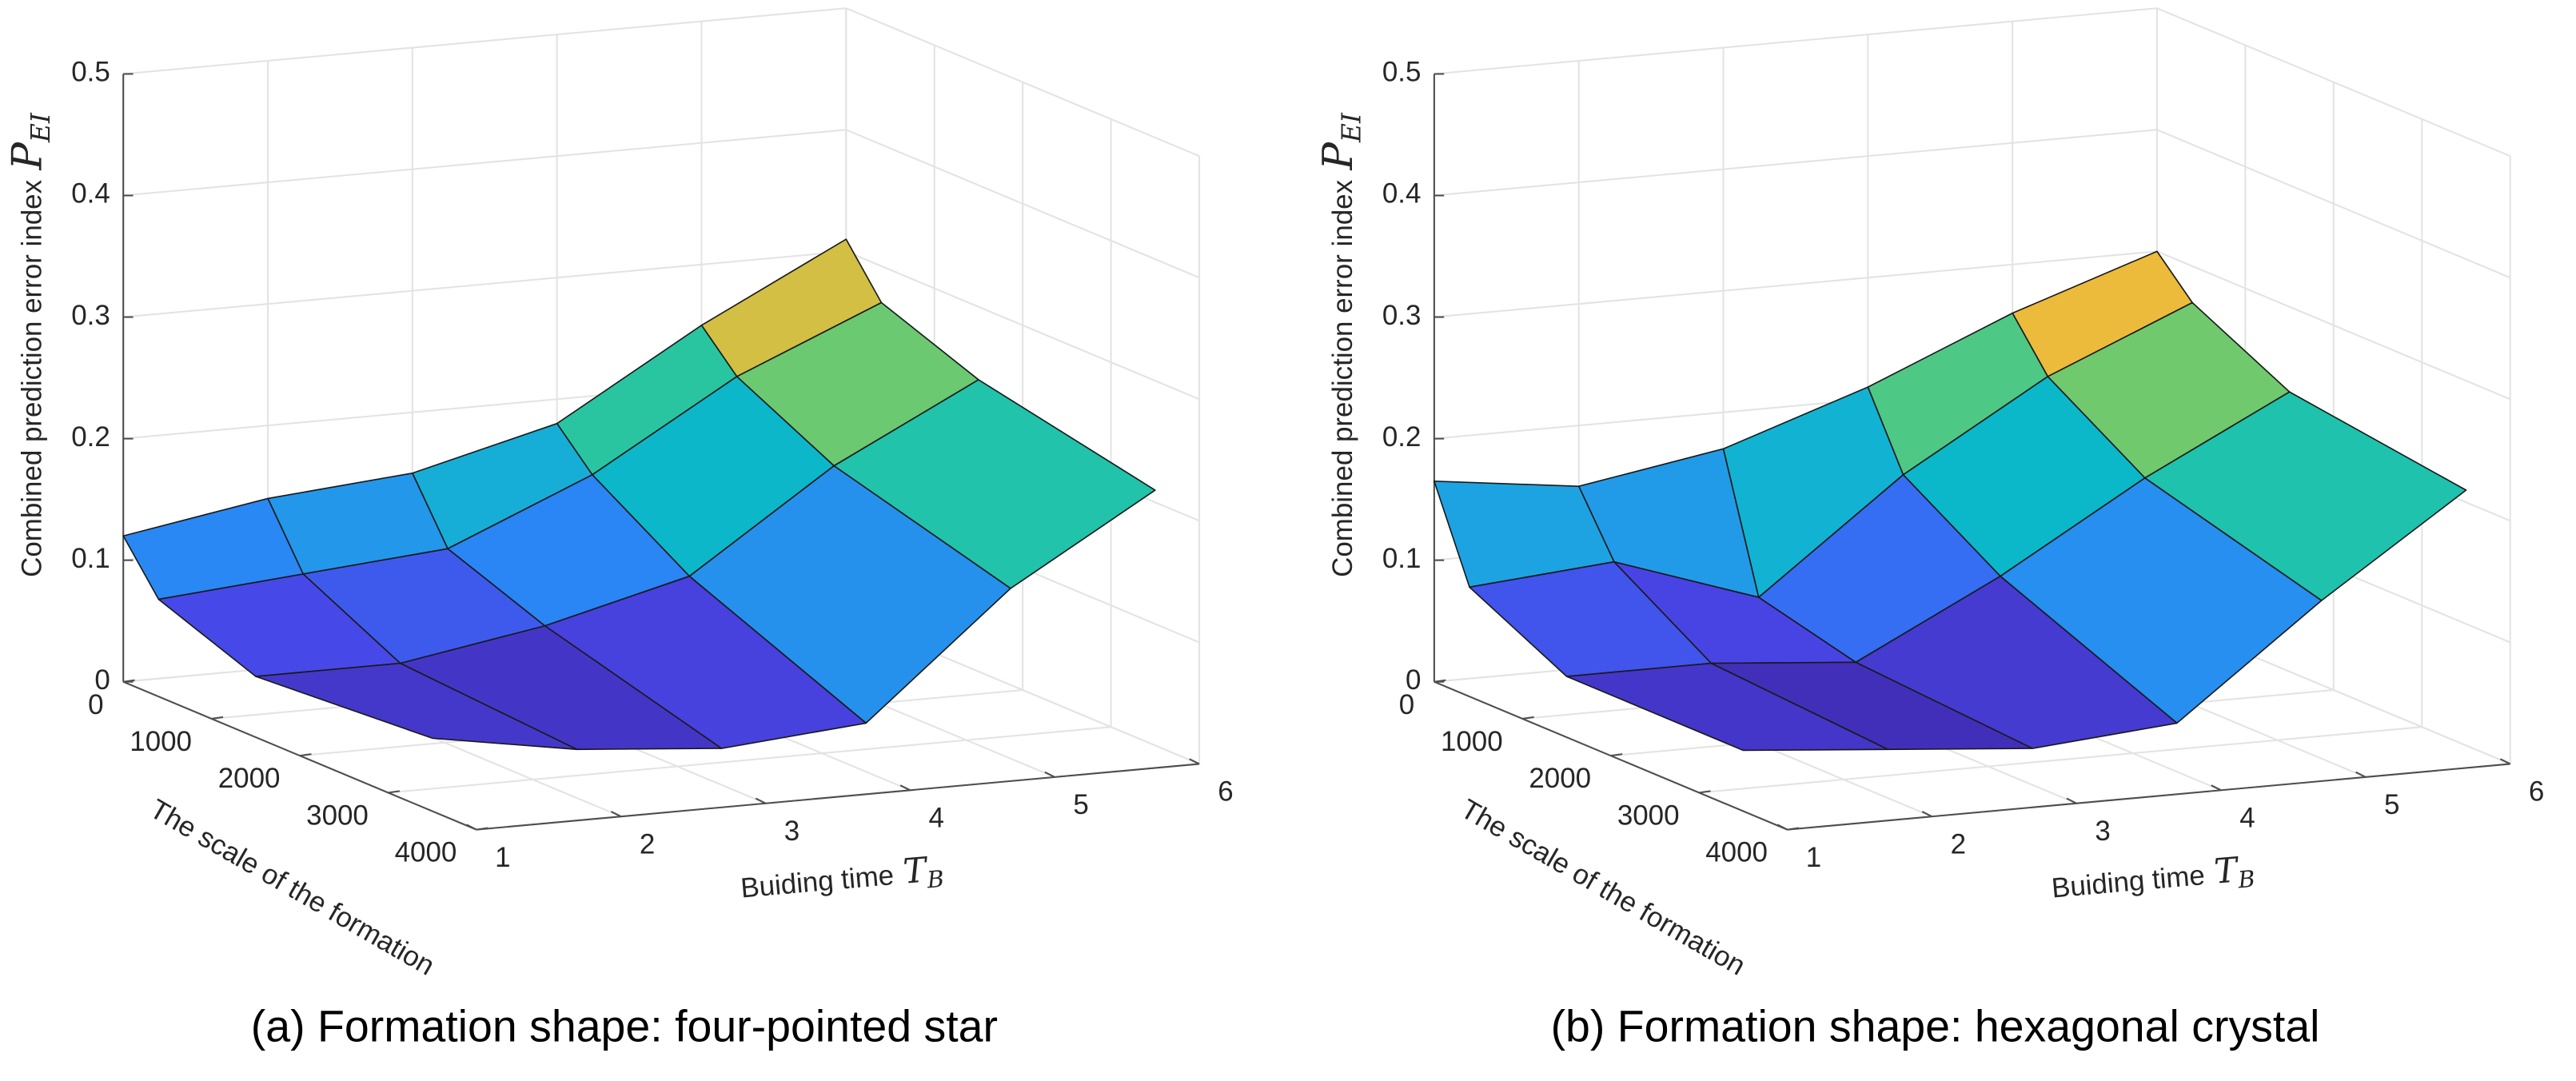 This screenshot has width=2576, height=1081. Describe the element at coordinates (624, 1026) in the screenshot. I see `chart-title: (a) Formation shape: four-pointed star` at that location.